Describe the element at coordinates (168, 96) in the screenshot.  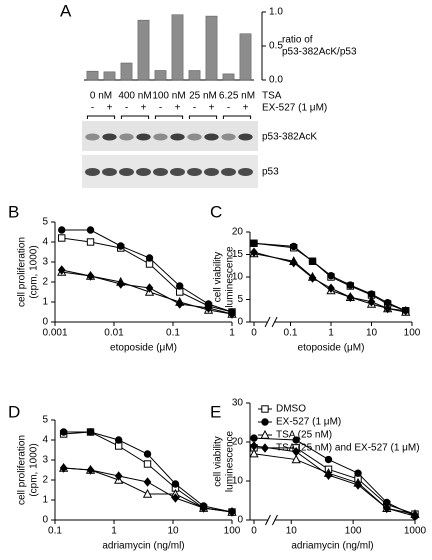
I see `group-label: 100 nM` at that location.